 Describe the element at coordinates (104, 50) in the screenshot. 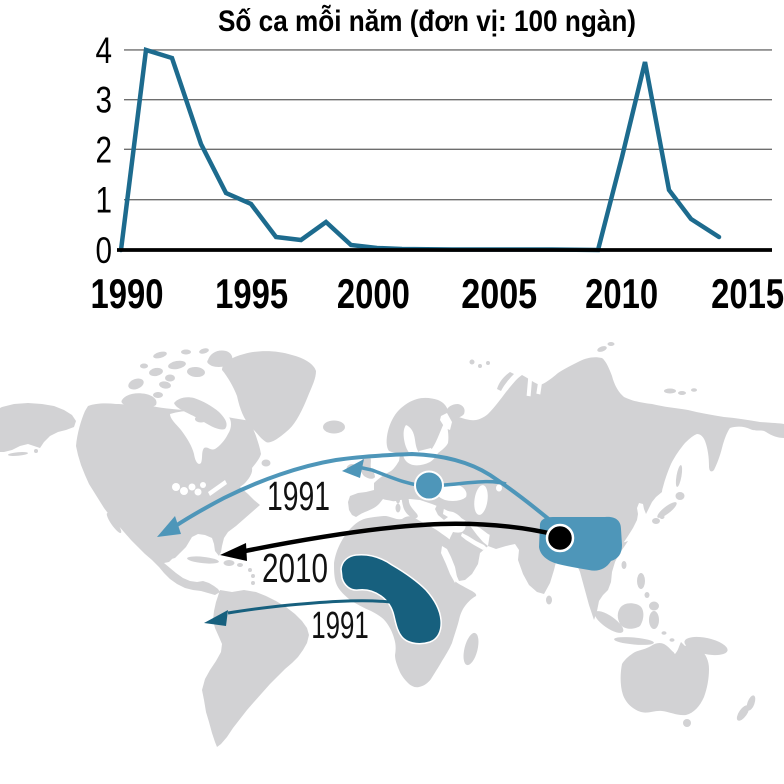

I see `svg-text: 4` at that location.